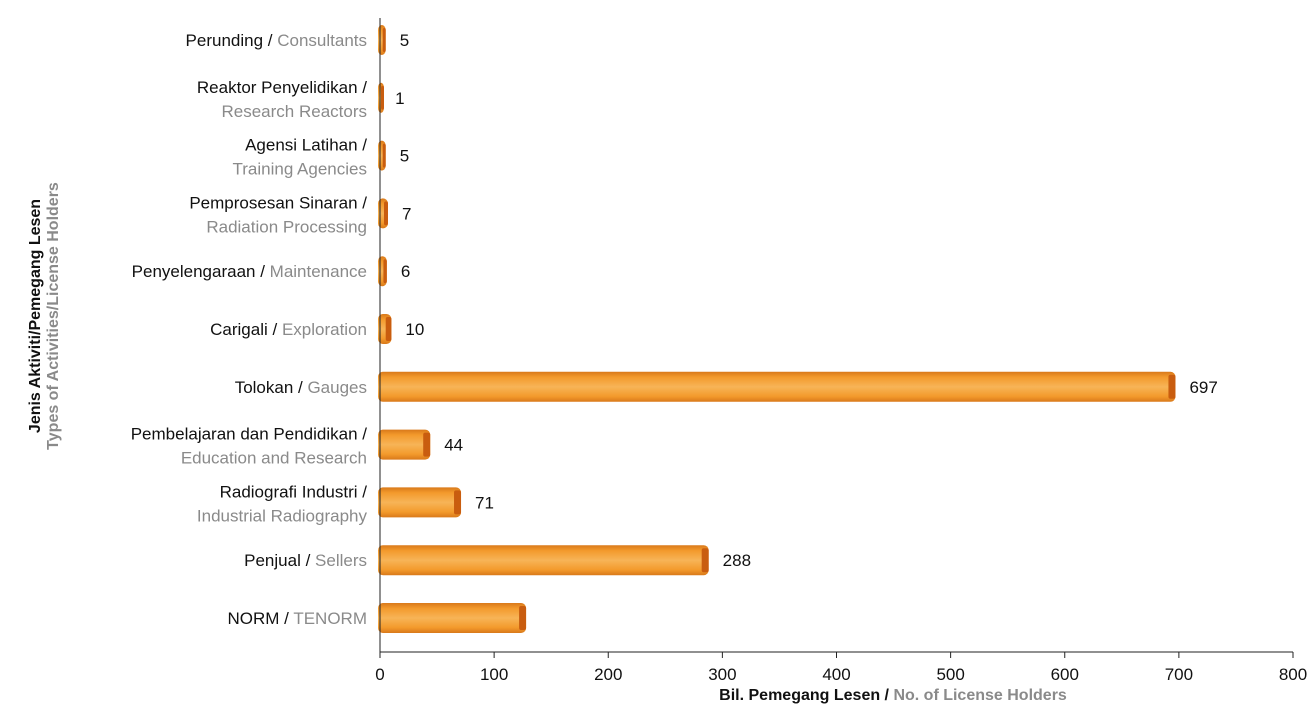 The image size is (1309, 714). What do you see at coordinates (978, 695) in the screenshot?
I see `x-axis-title-alt: No. of License Holders` at bounding box center [978, 695].